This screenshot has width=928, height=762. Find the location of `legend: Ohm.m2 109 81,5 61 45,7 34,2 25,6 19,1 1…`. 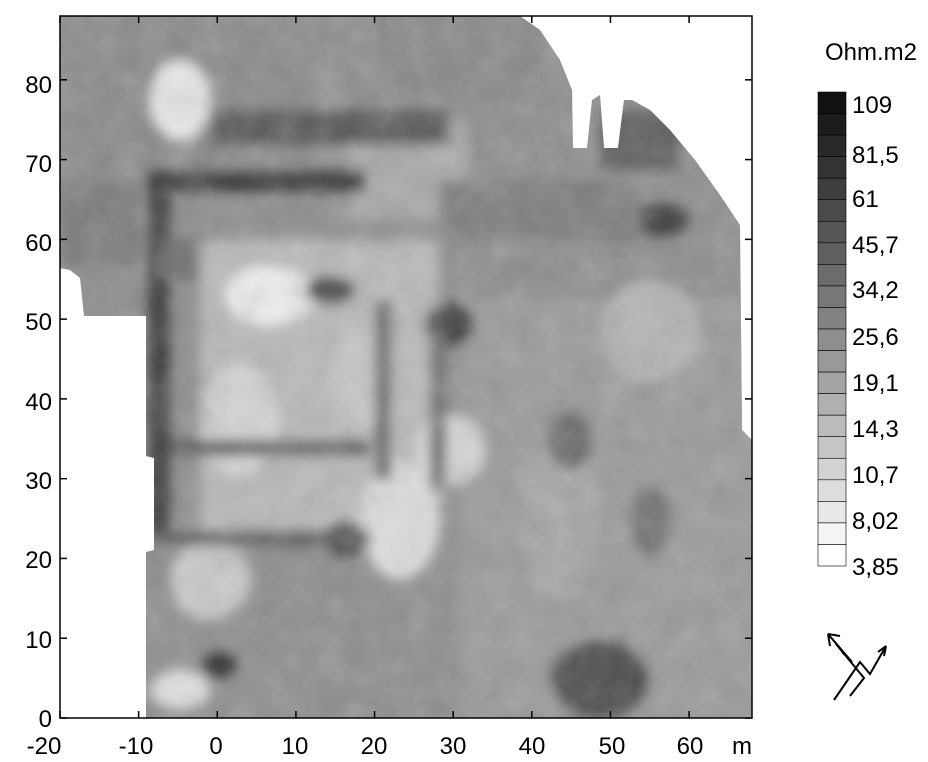

legend: Ohm.m2 109 81,5 61 45,7 34,2 25,6 19,1 1… is located at coordinates (867, 310).